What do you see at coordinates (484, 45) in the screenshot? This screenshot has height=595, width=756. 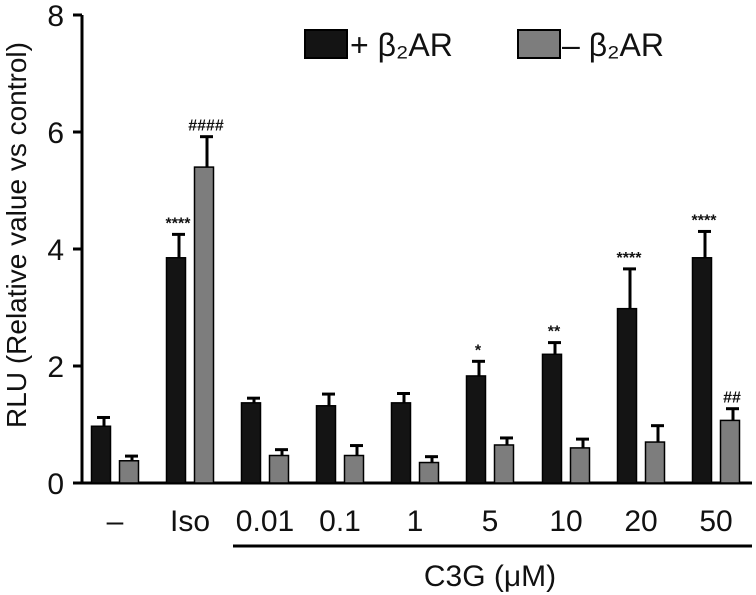 I see `legend: + β₂AR – β₂AR` at bounding box center [484, 45].